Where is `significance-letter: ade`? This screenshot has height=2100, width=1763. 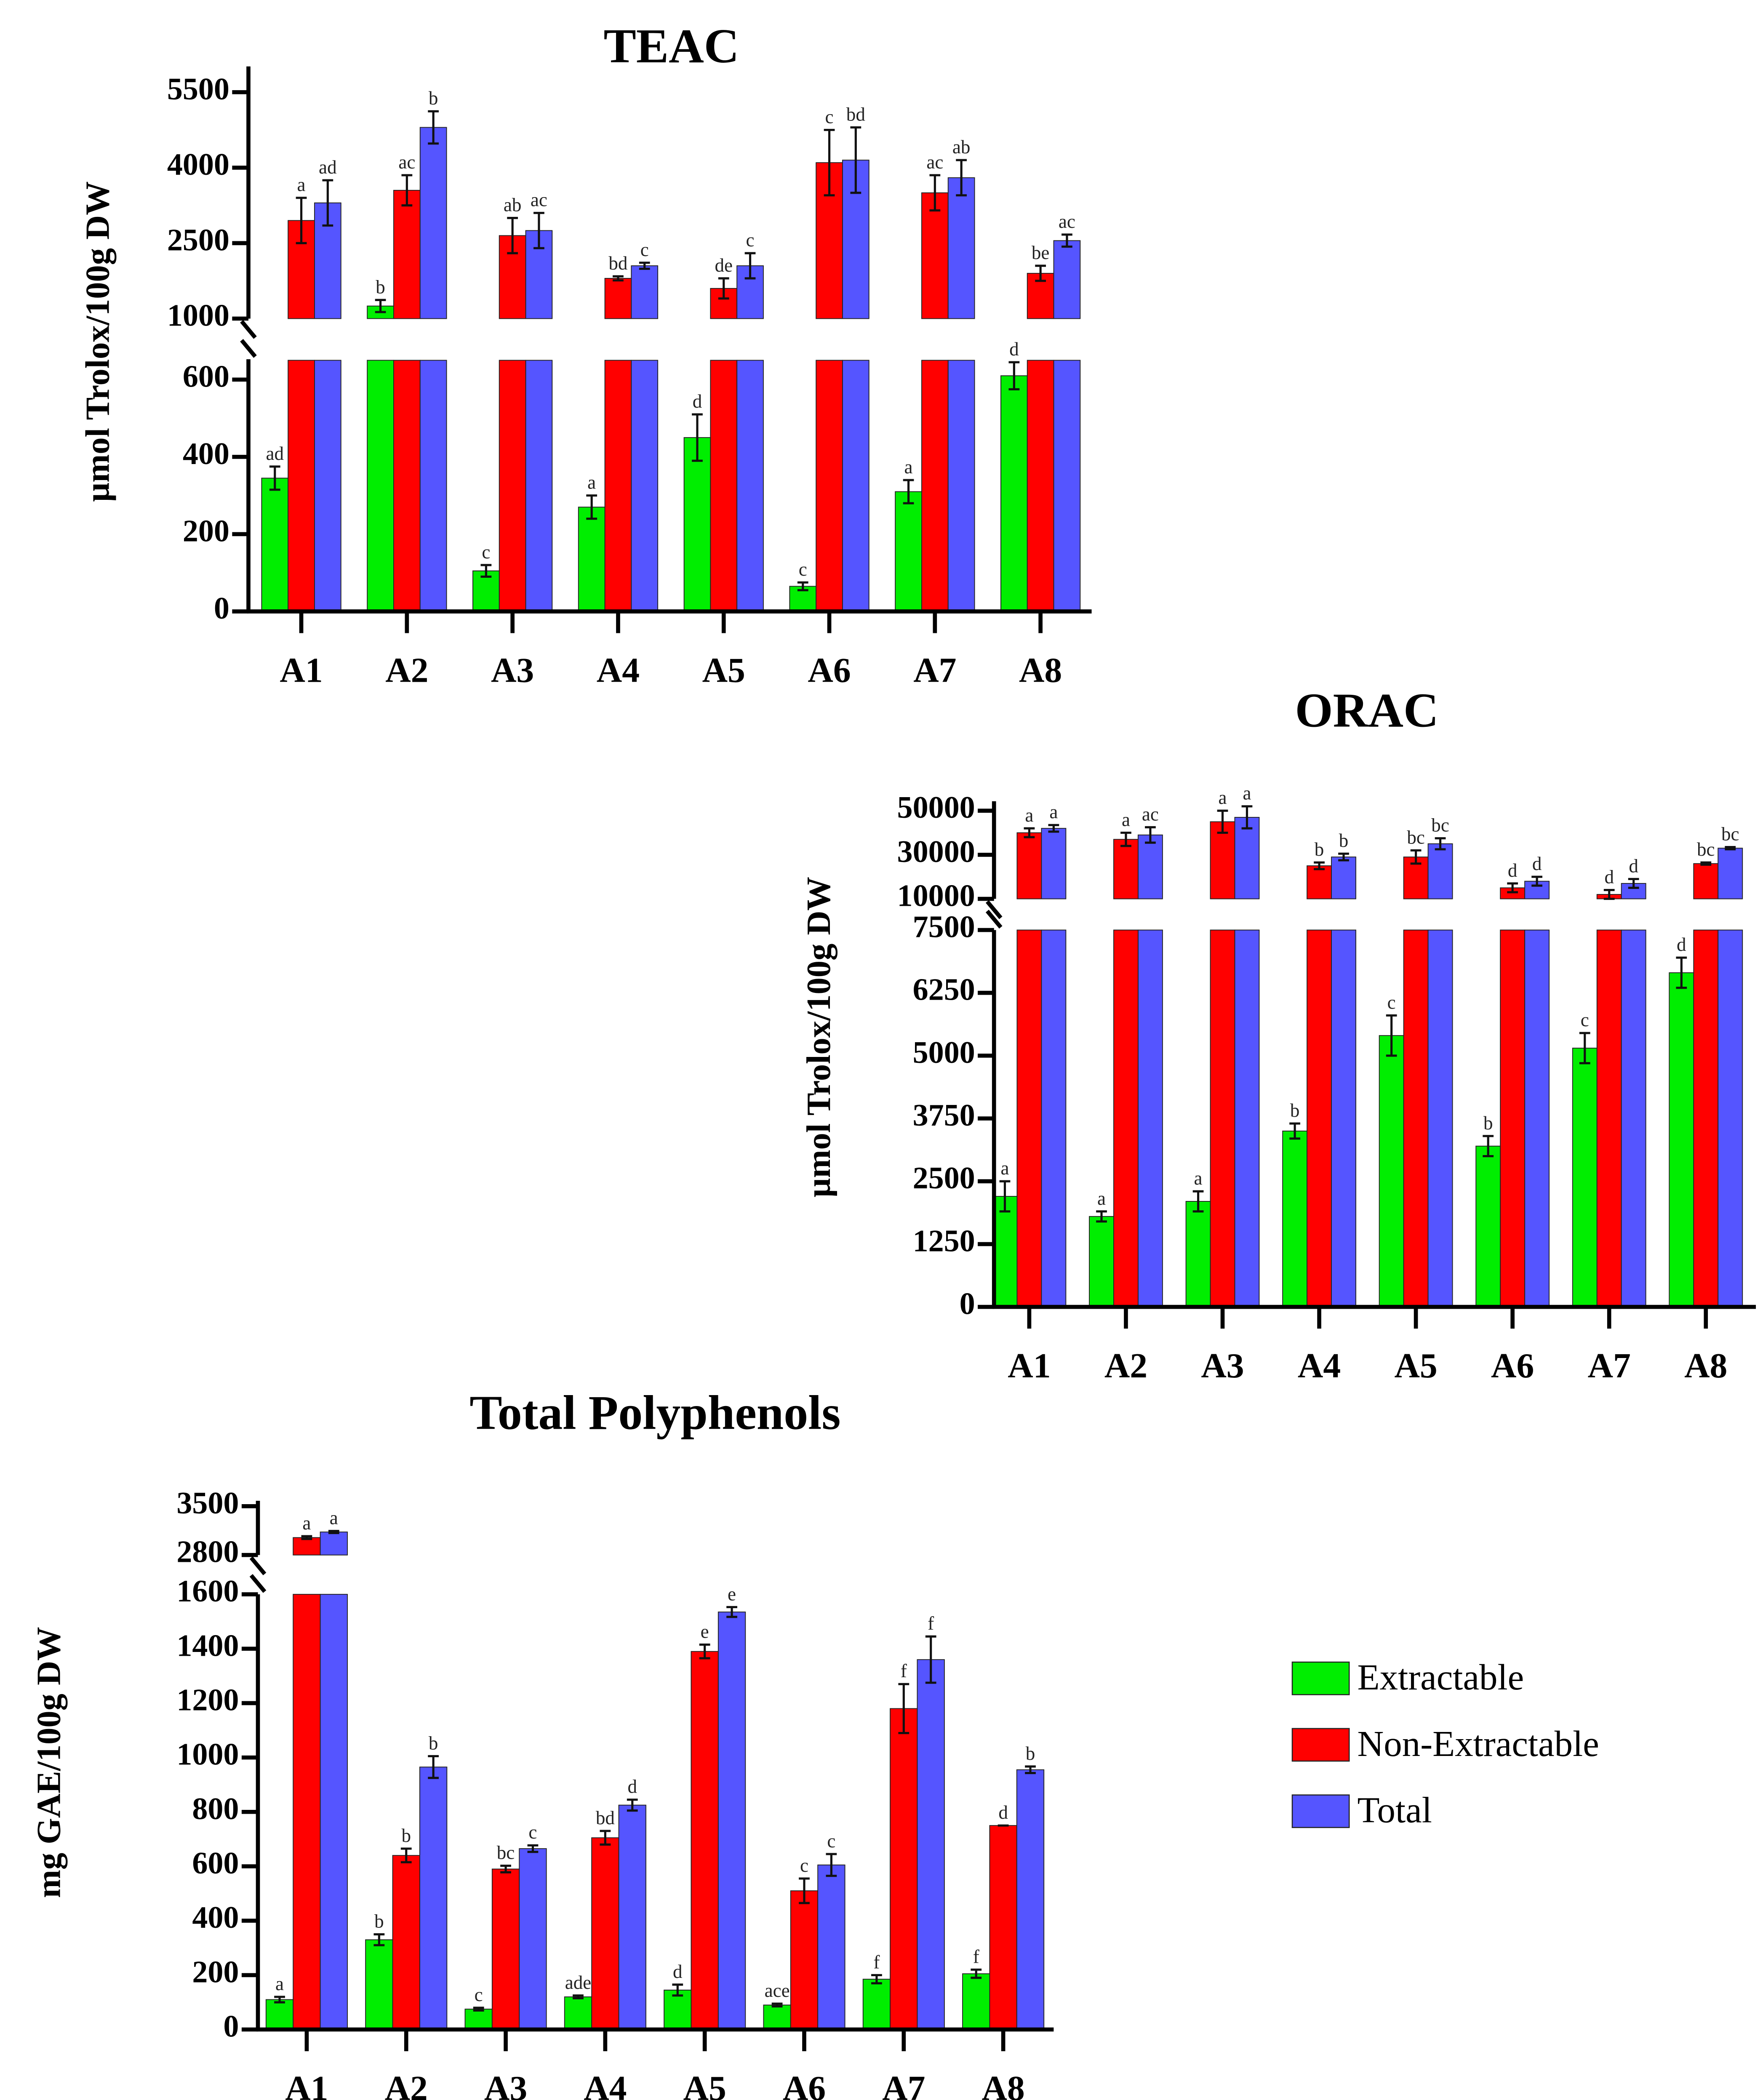
significance-letter: ade is located at coordinates (579, 1983).